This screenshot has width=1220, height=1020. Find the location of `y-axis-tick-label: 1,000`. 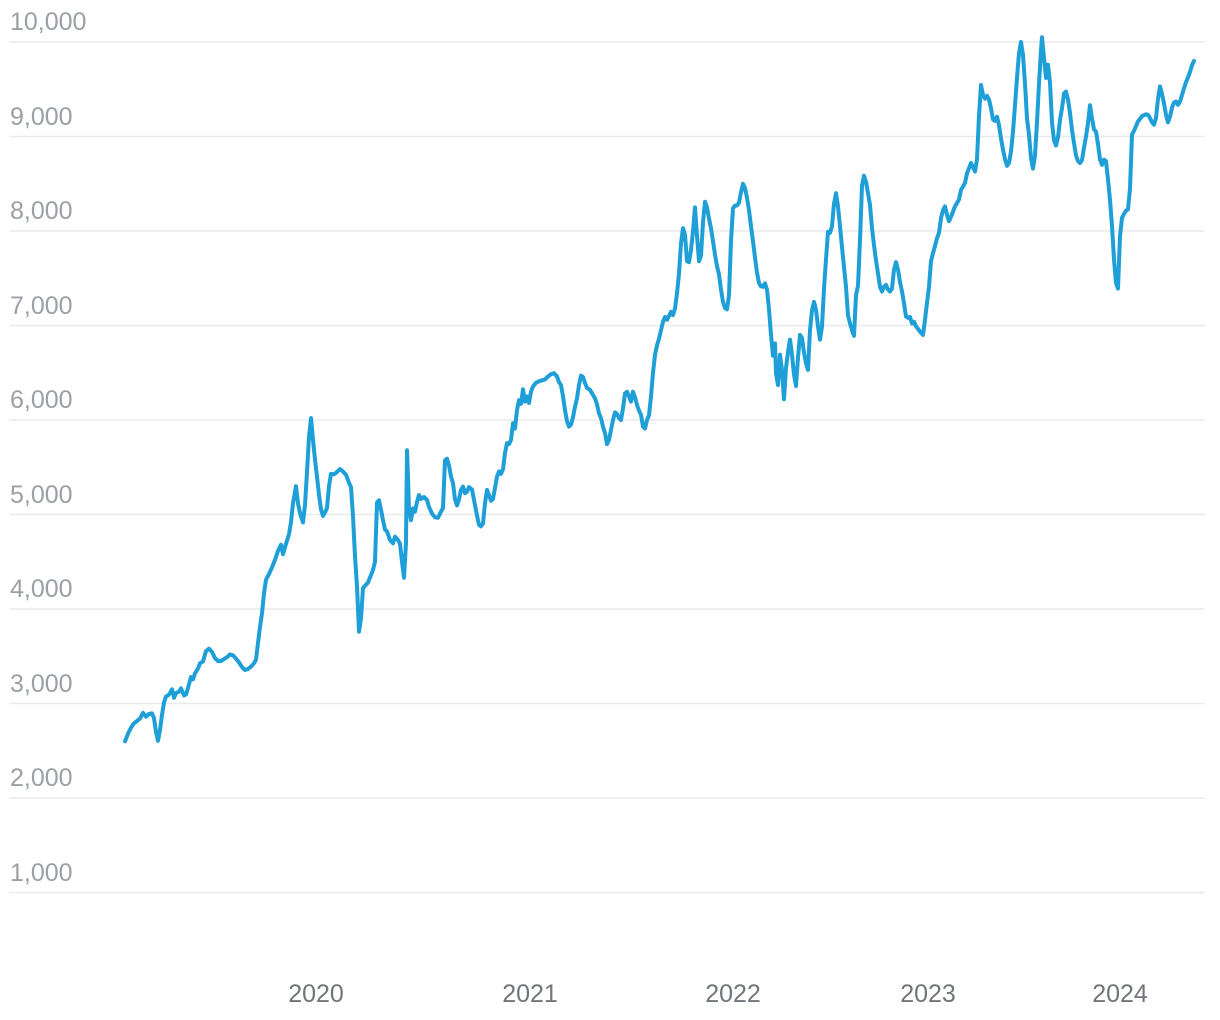

y-axis-tick-label: 1,000 is located at coordinates (41, 872).